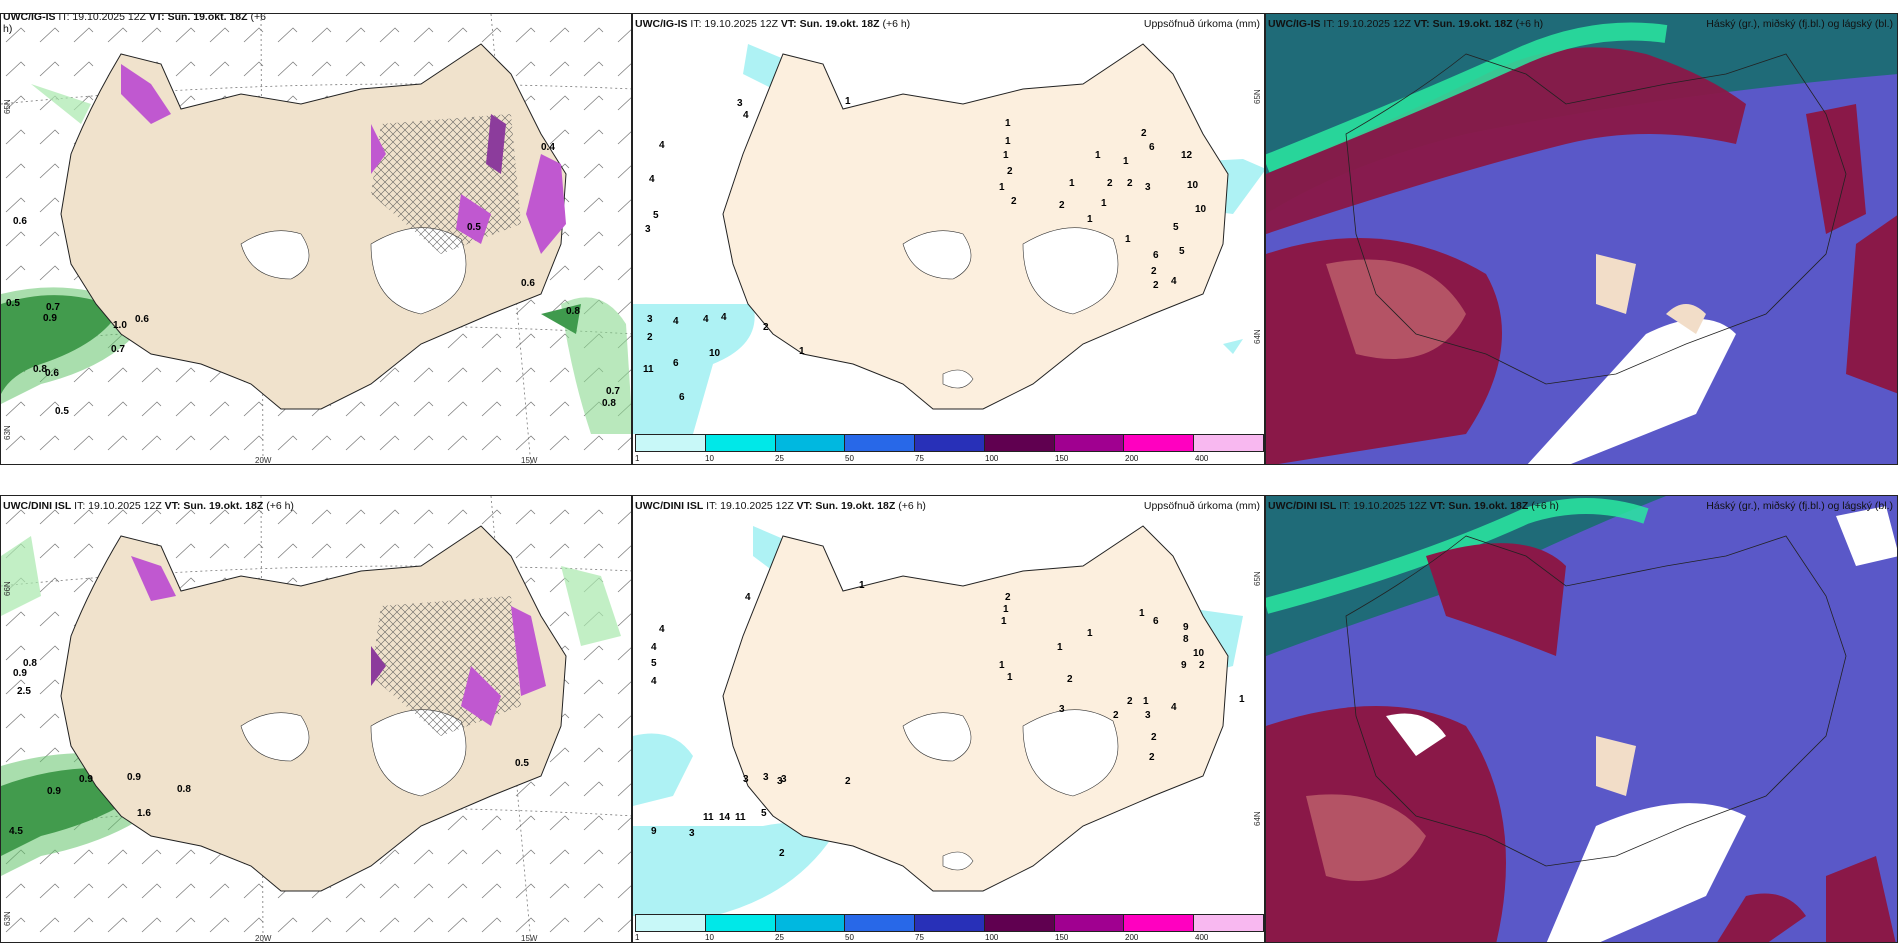  I want to click on colorbar-tick: 1, so click(637, 937).